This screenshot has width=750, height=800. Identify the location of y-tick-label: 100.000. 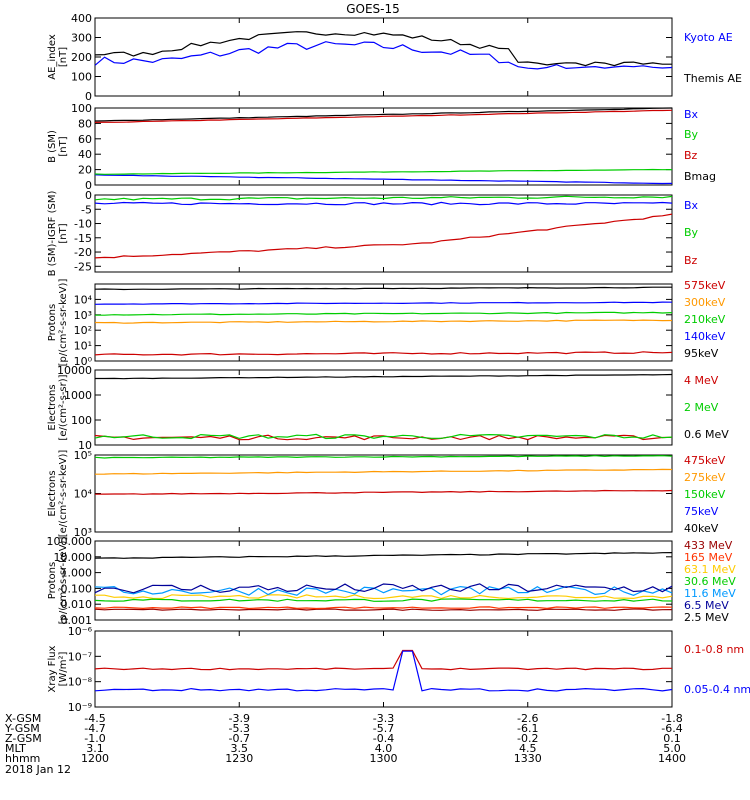
(70, 541).